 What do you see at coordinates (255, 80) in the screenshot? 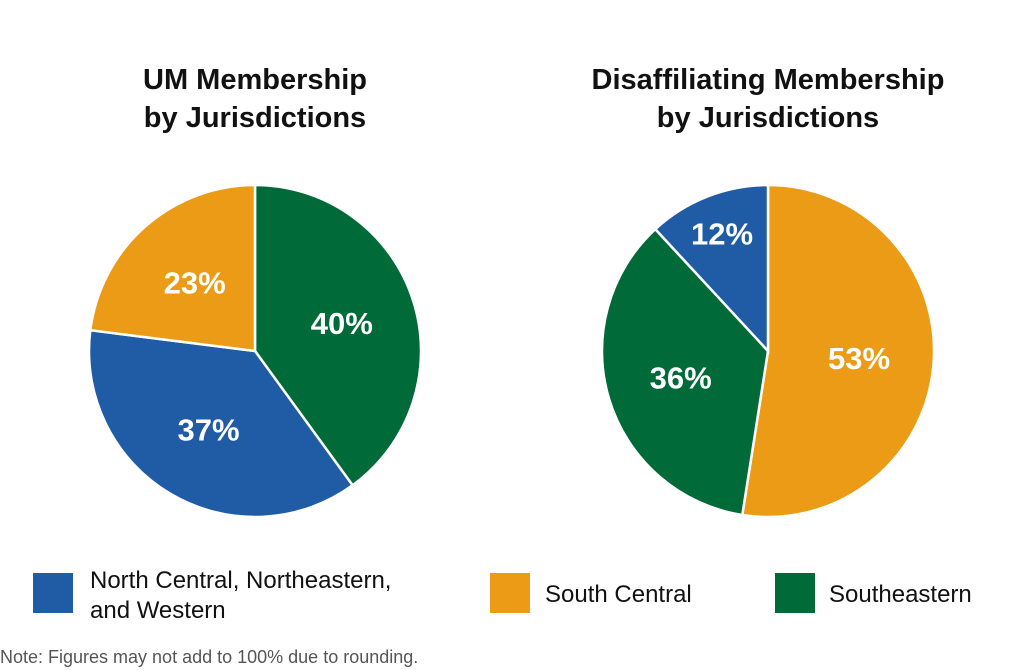
I see `title-line: UM Membership` at bounding box center [255, 80].